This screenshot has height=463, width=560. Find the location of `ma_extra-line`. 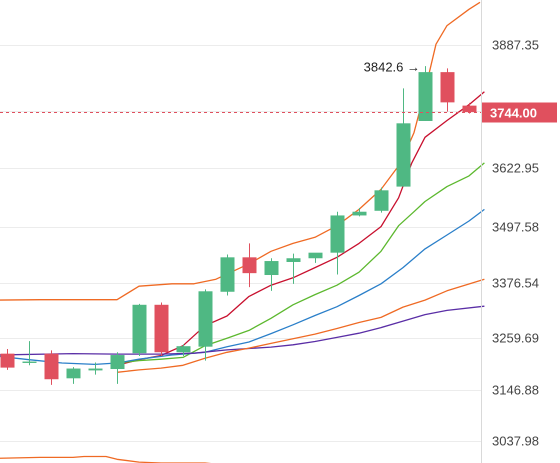

ma_extra-line is located at coordinates (300, 325).